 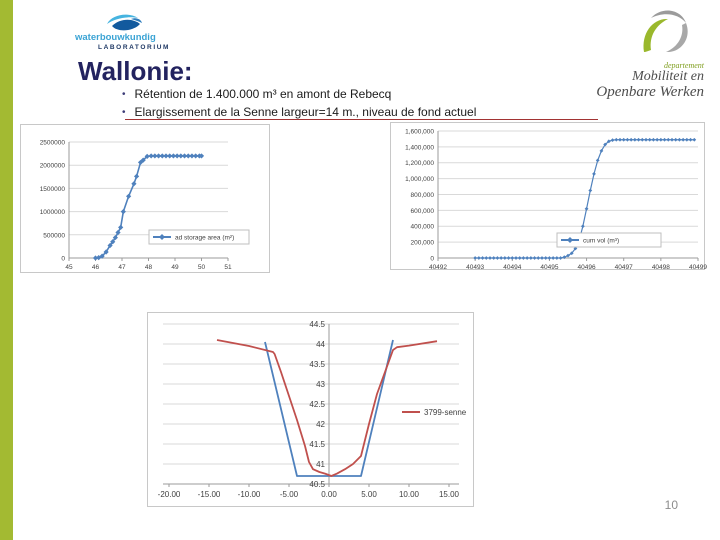 I want to click on svg-text: 42, so click(x=320, y=424).